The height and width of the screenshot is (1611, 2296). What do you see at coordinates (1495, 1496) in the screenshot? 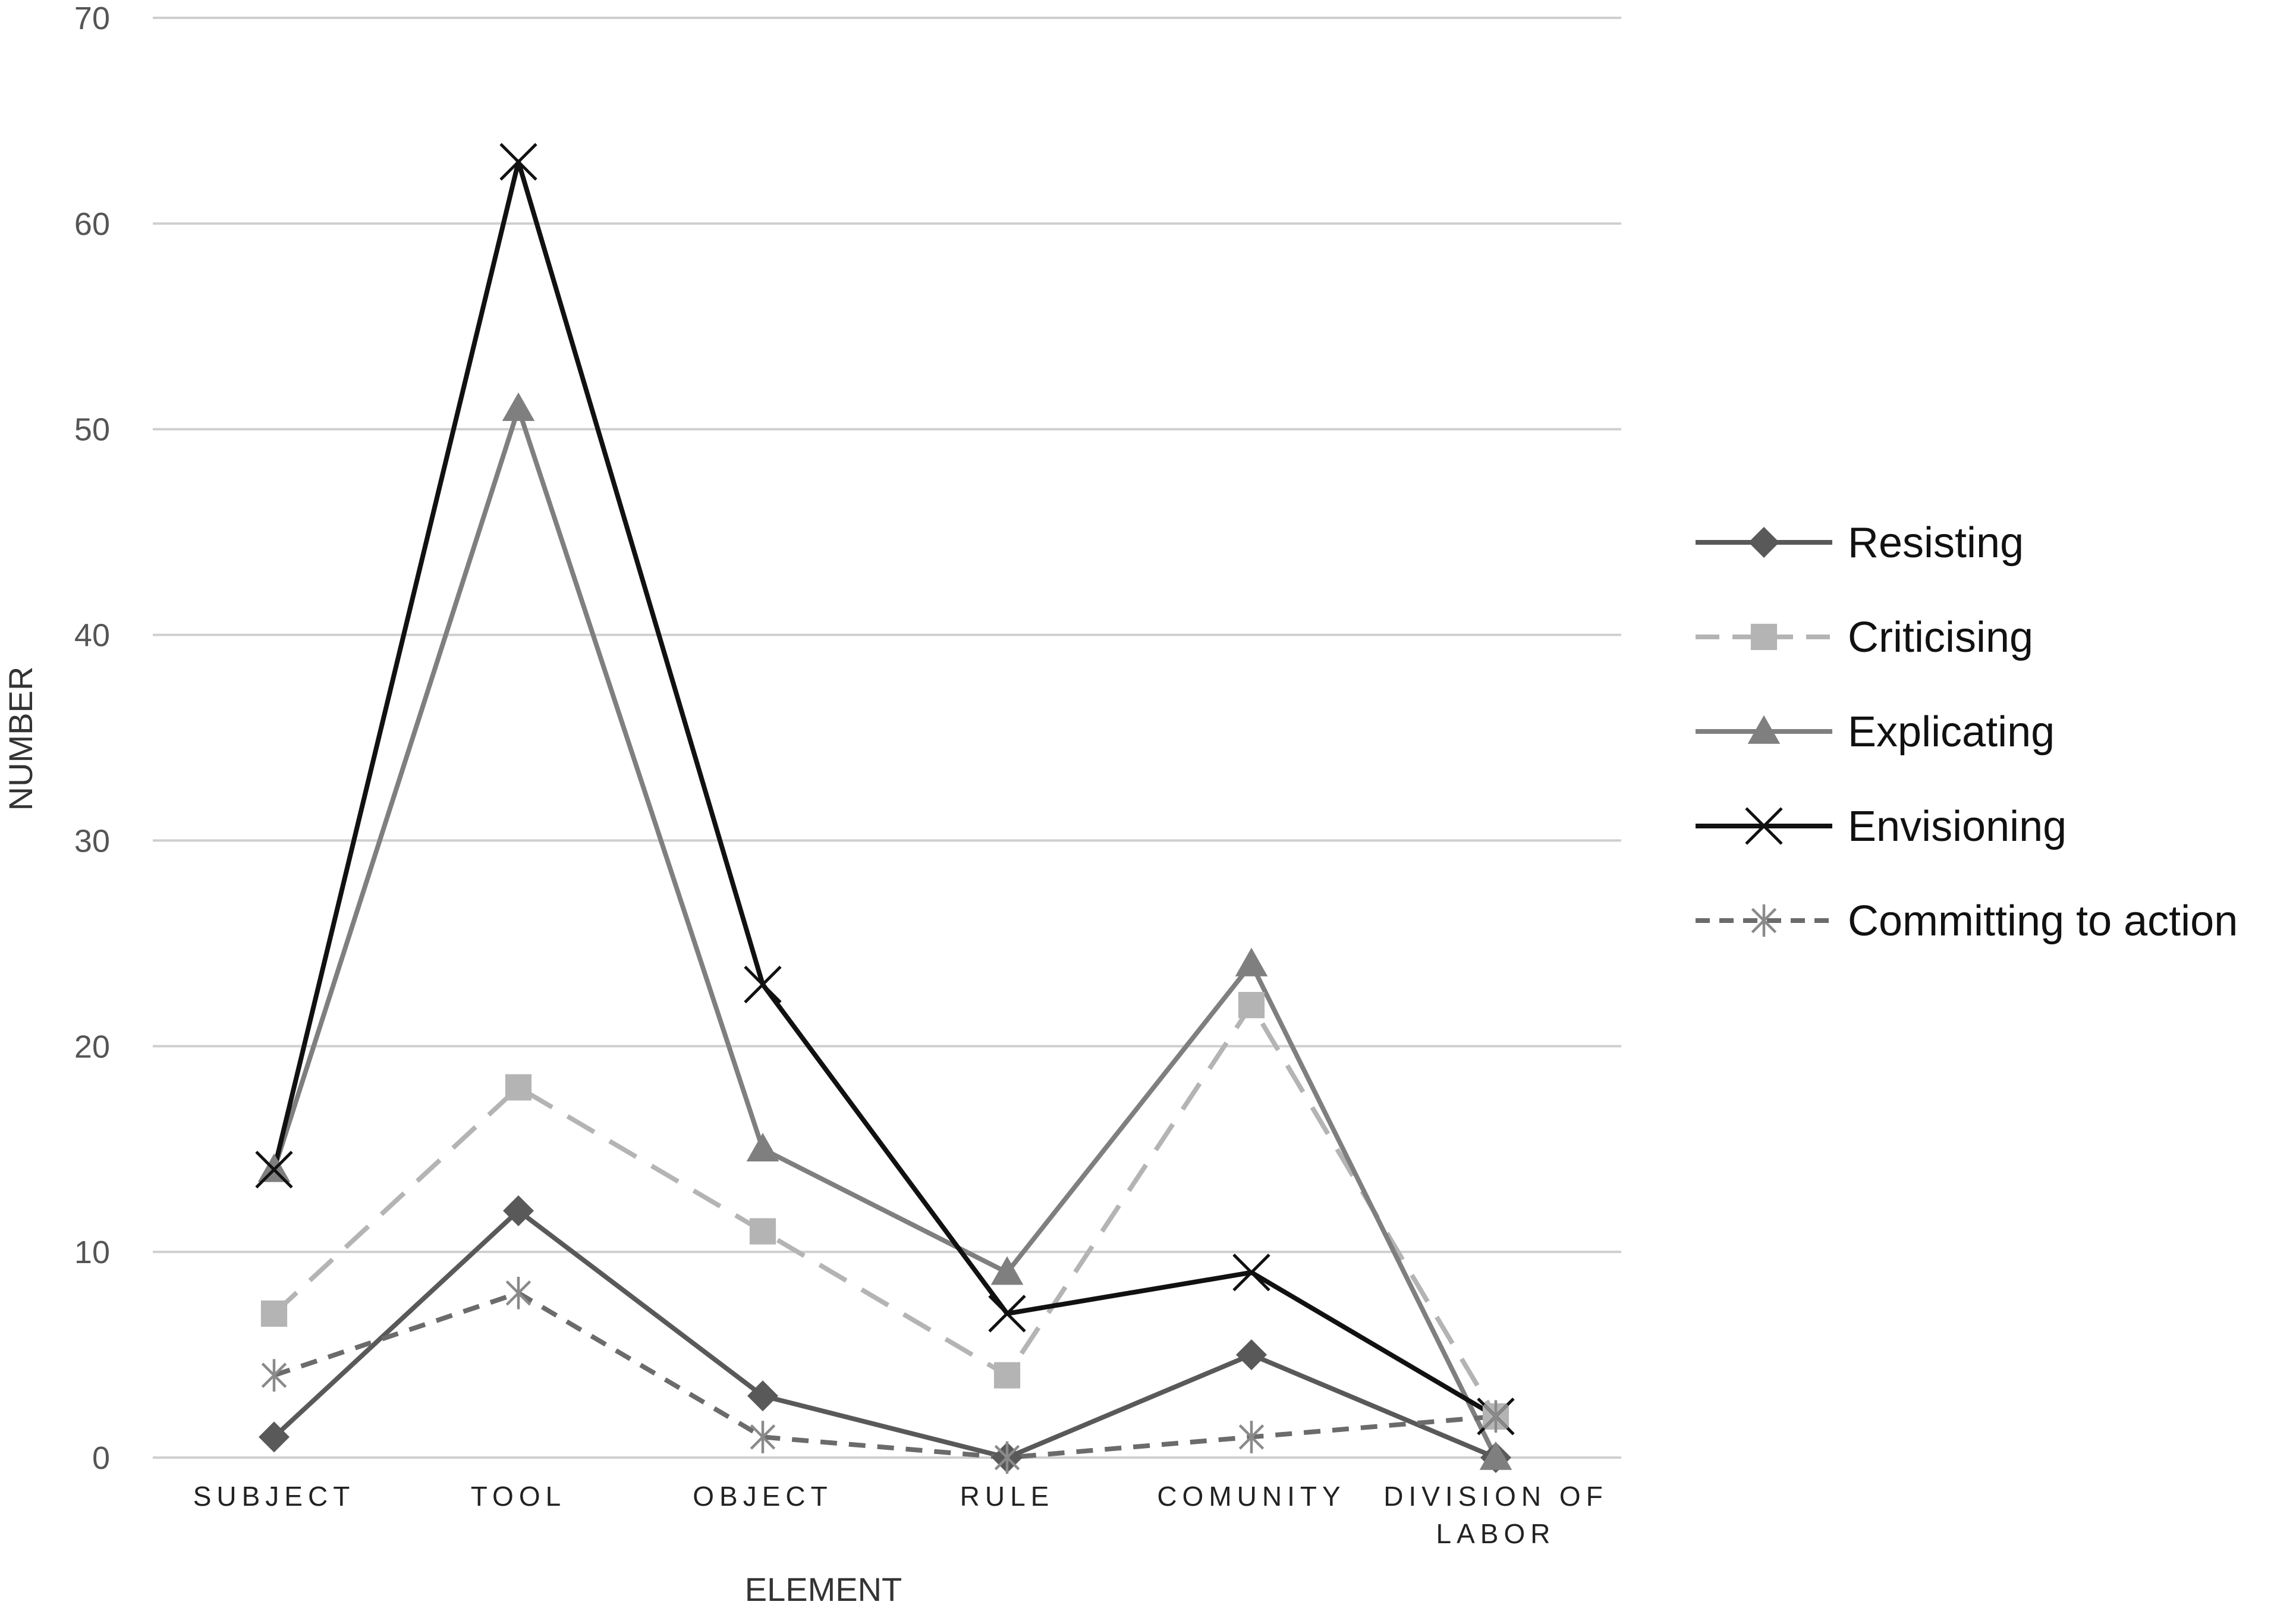
I see `x-category-label: DIVISION OF` at bounding box center [1495, 1496].